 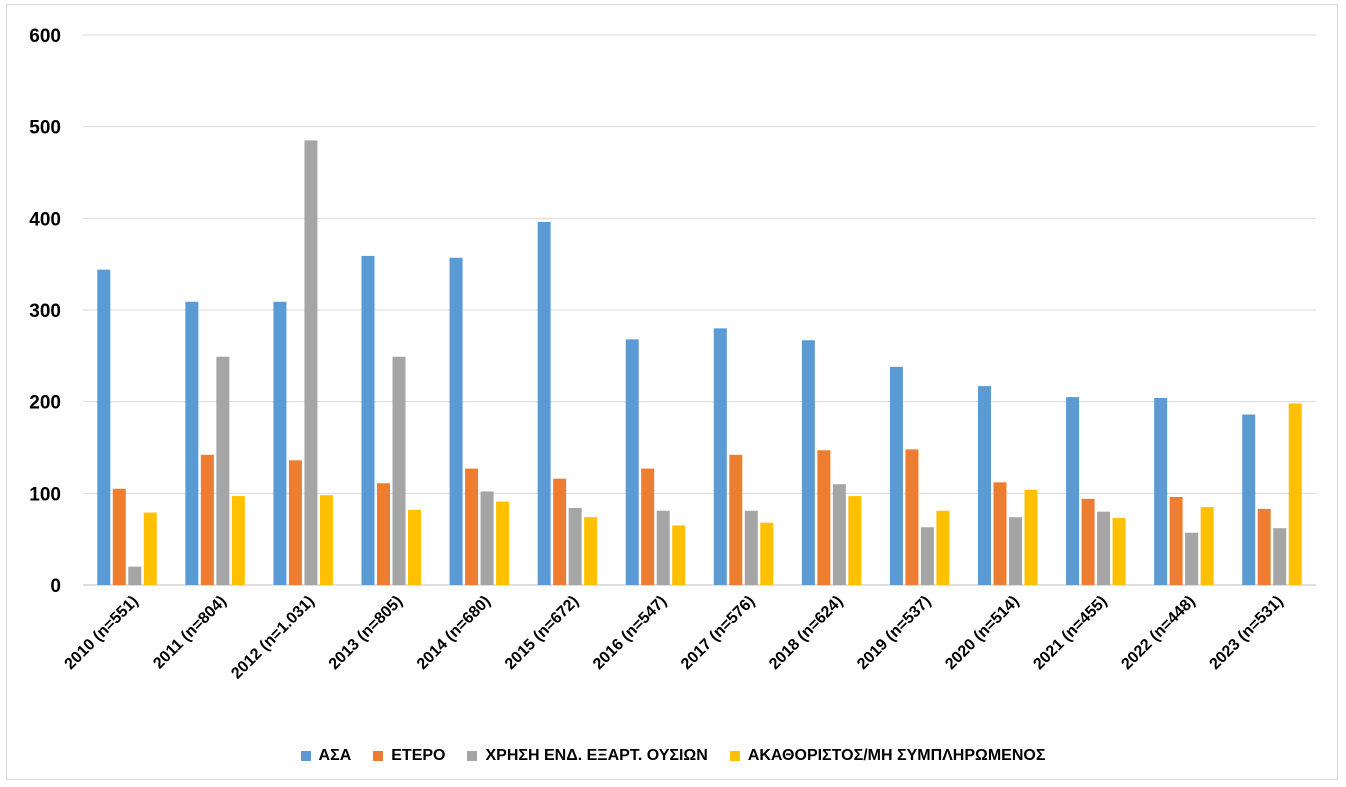 I want to click on x-tick-label: 2019 (n=537), so click(x=894, y=633).